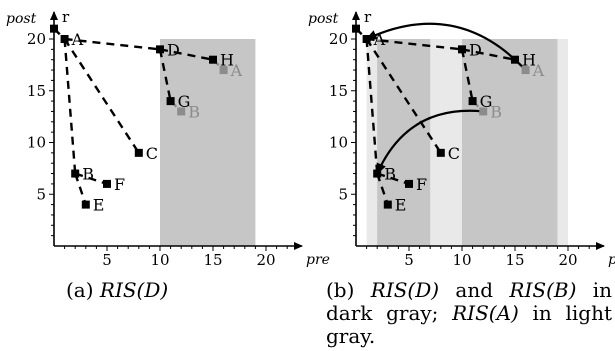 This screenshot has height=351, width=615. I want to click on caption-b-expression-3: RIS(A), so click(485, 313).